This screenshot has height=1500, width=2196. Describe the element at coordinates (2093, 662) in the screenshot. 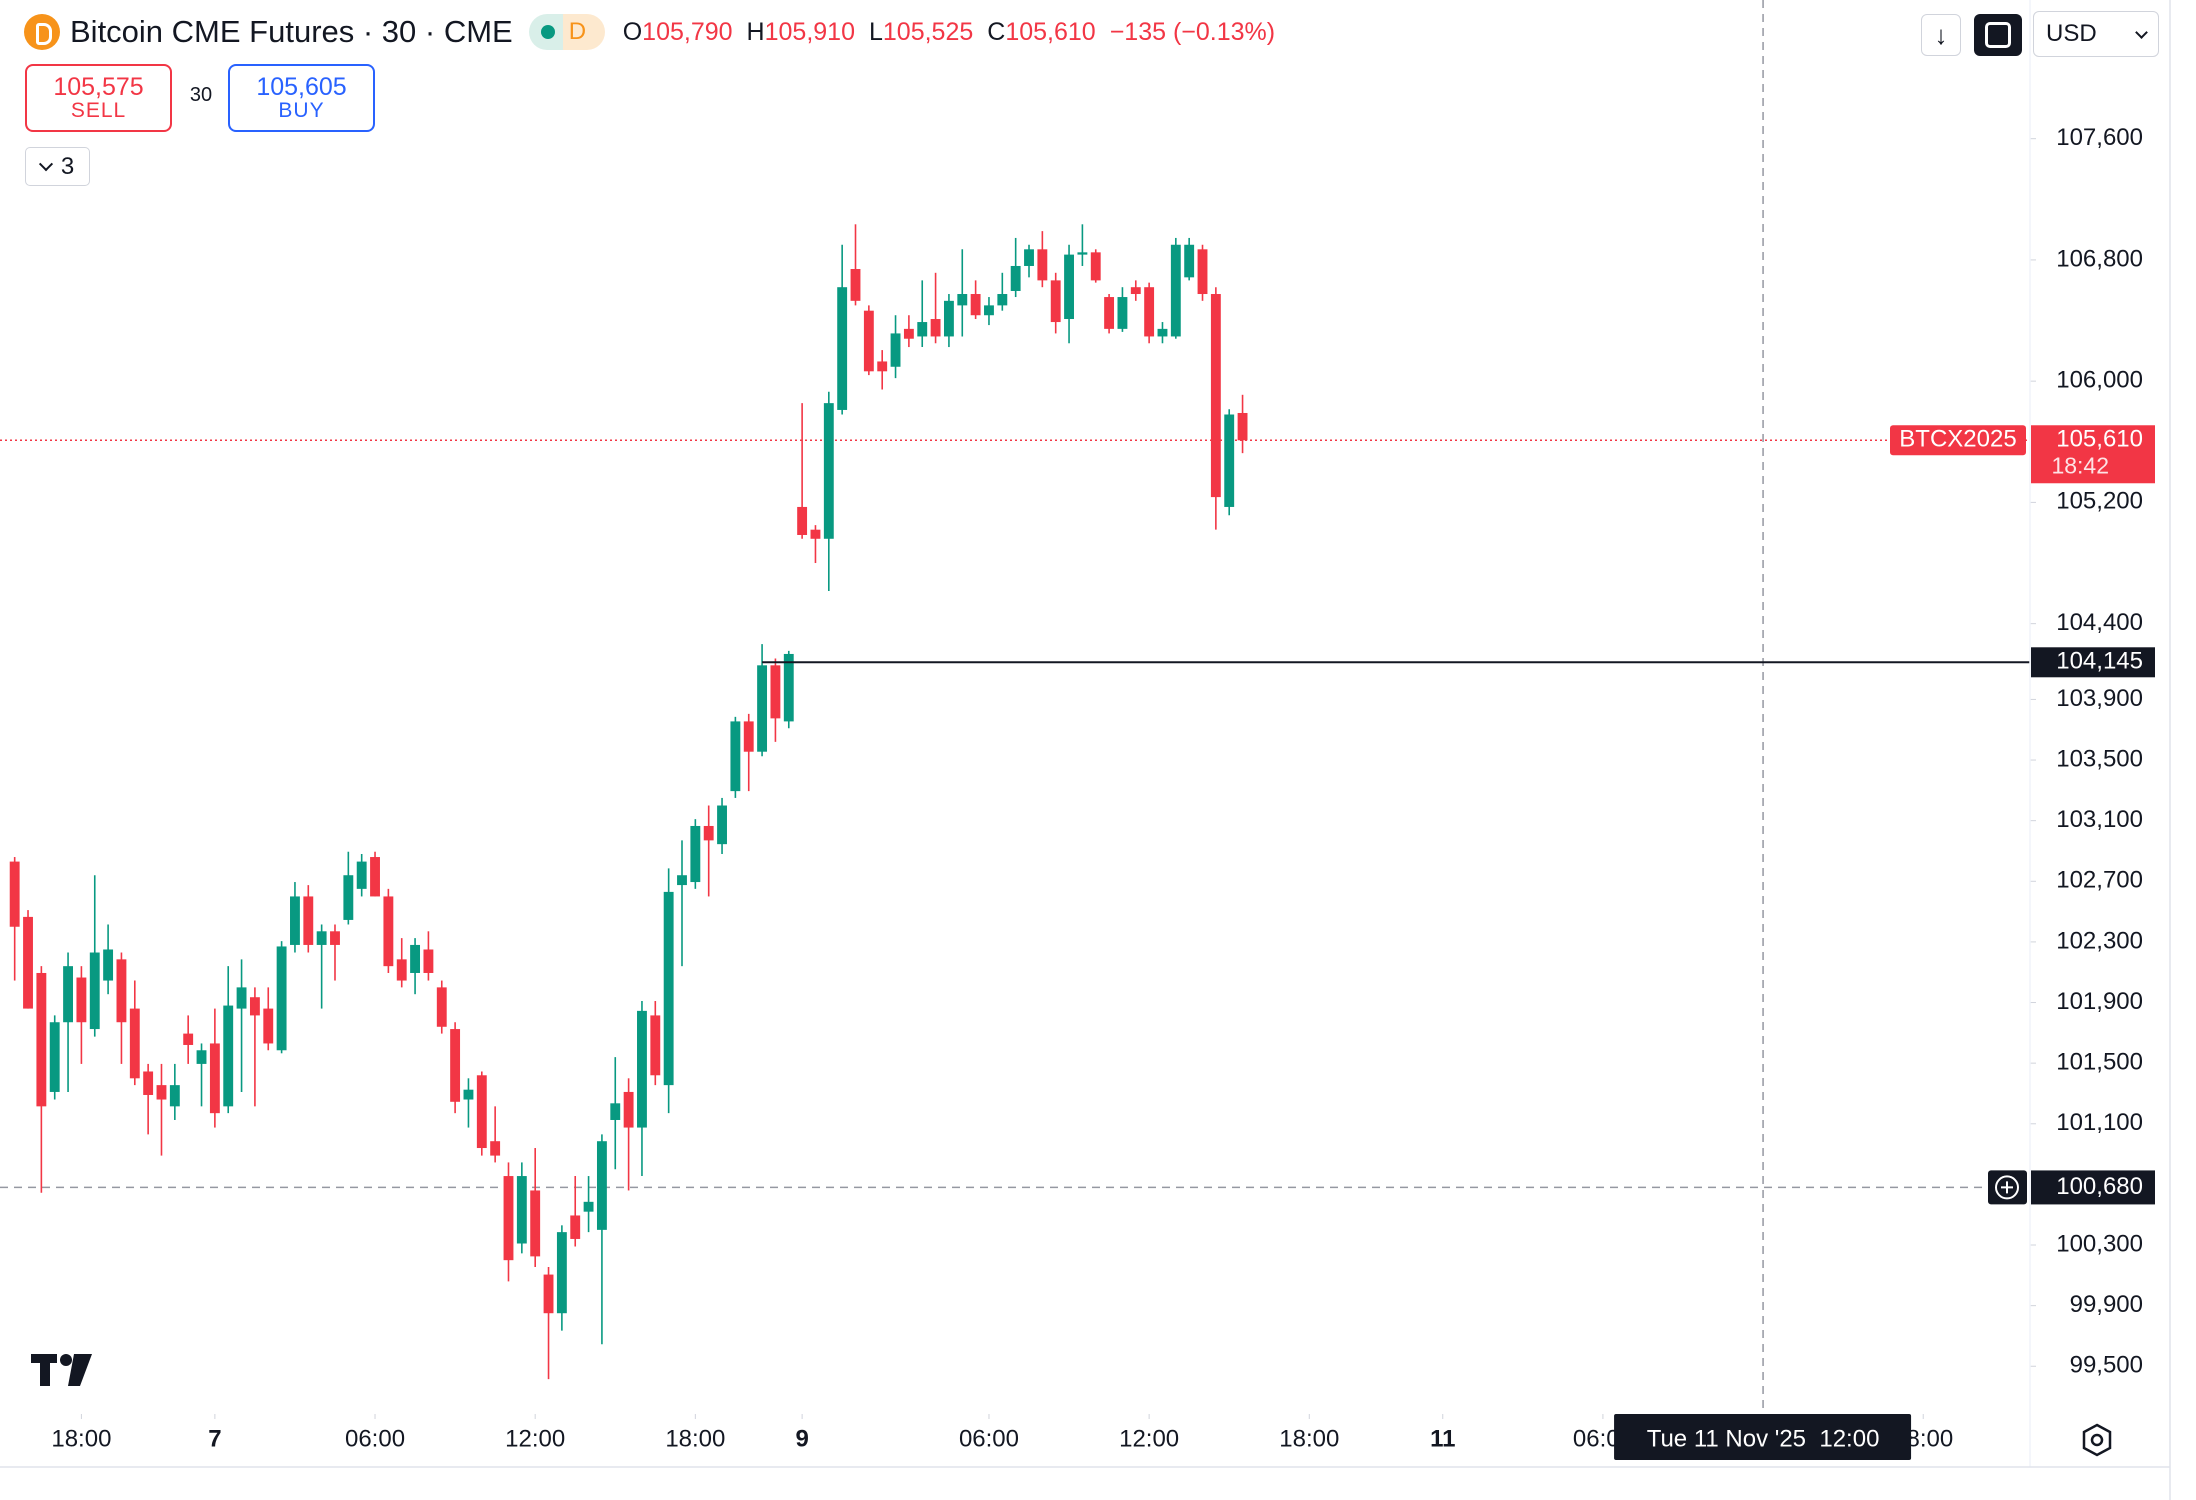

I see `horizontal-line-label-bg` at that location.